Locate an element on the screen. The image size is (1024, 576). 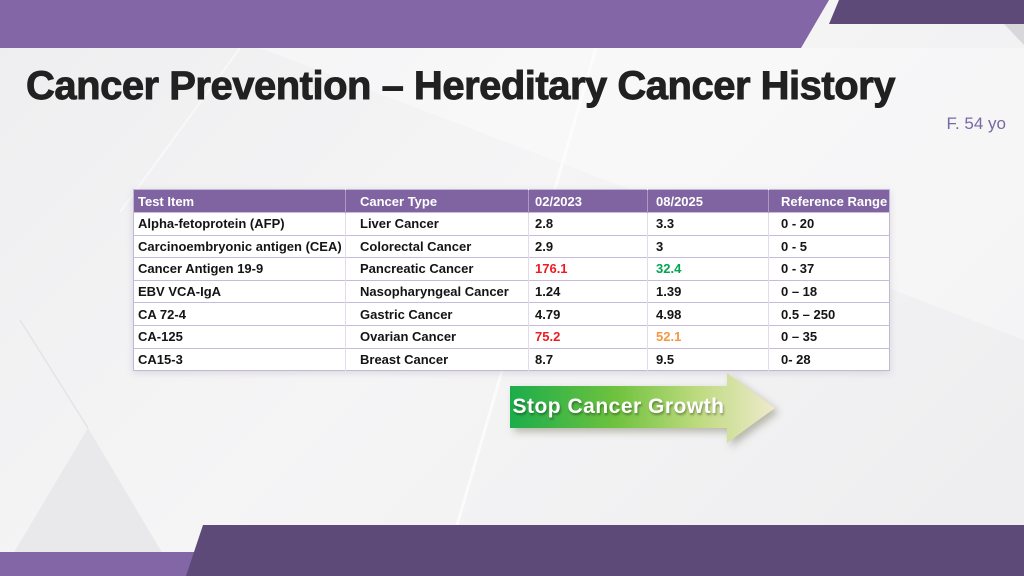
cell-value-2023: 1.24 is located at coordinates (588, 291).